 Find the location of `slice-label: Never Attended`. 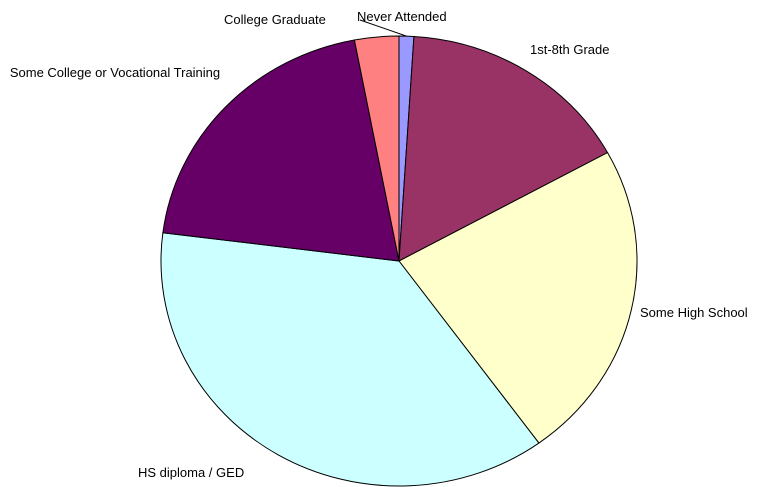

slice-label: Never Attended is located at coordinates (402, 16).